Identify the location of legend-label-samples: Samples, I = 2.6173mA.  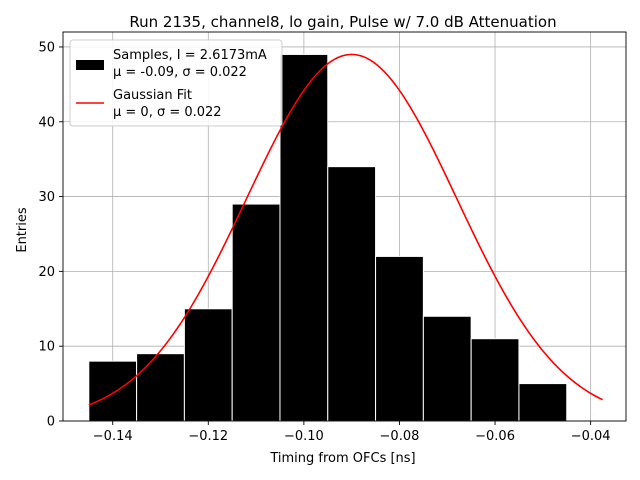
(190, 55).